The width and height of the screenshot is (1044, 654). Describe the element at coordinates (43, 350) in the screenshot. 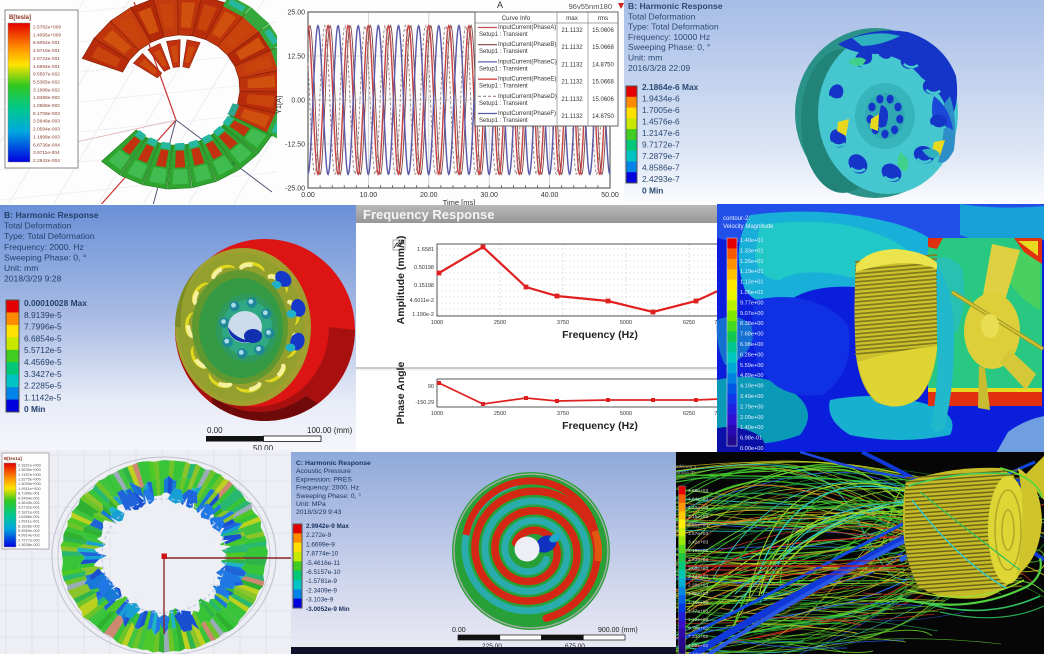

I see `svg-text: 5.5712e-5` at that location.